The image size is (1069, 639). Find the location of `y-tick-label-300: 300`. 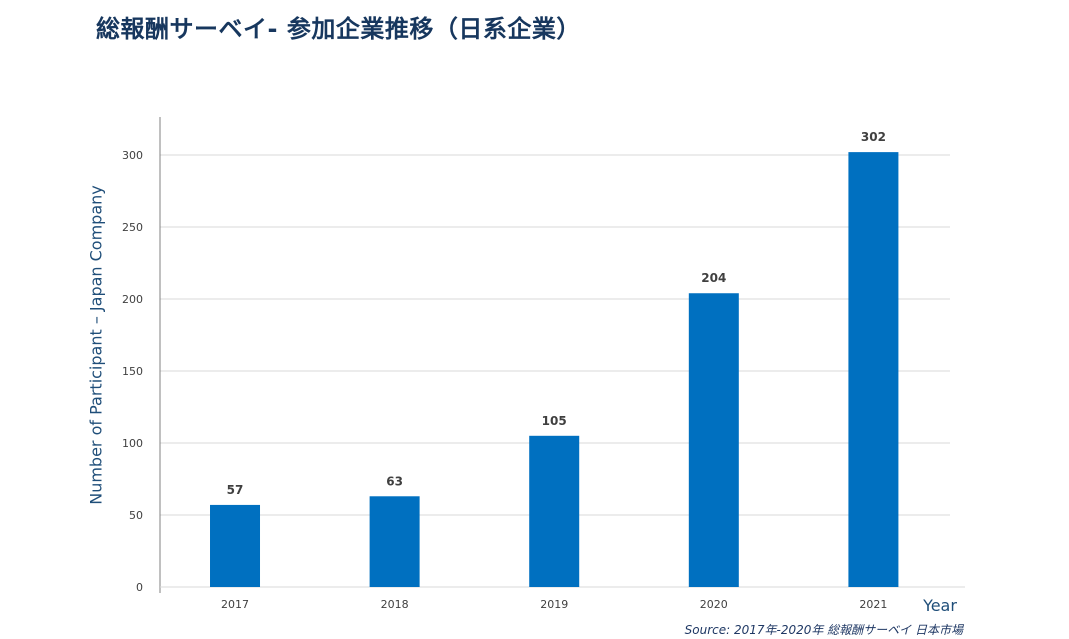

y-tick-label-300: 300 is located at coordinates (132, 155).